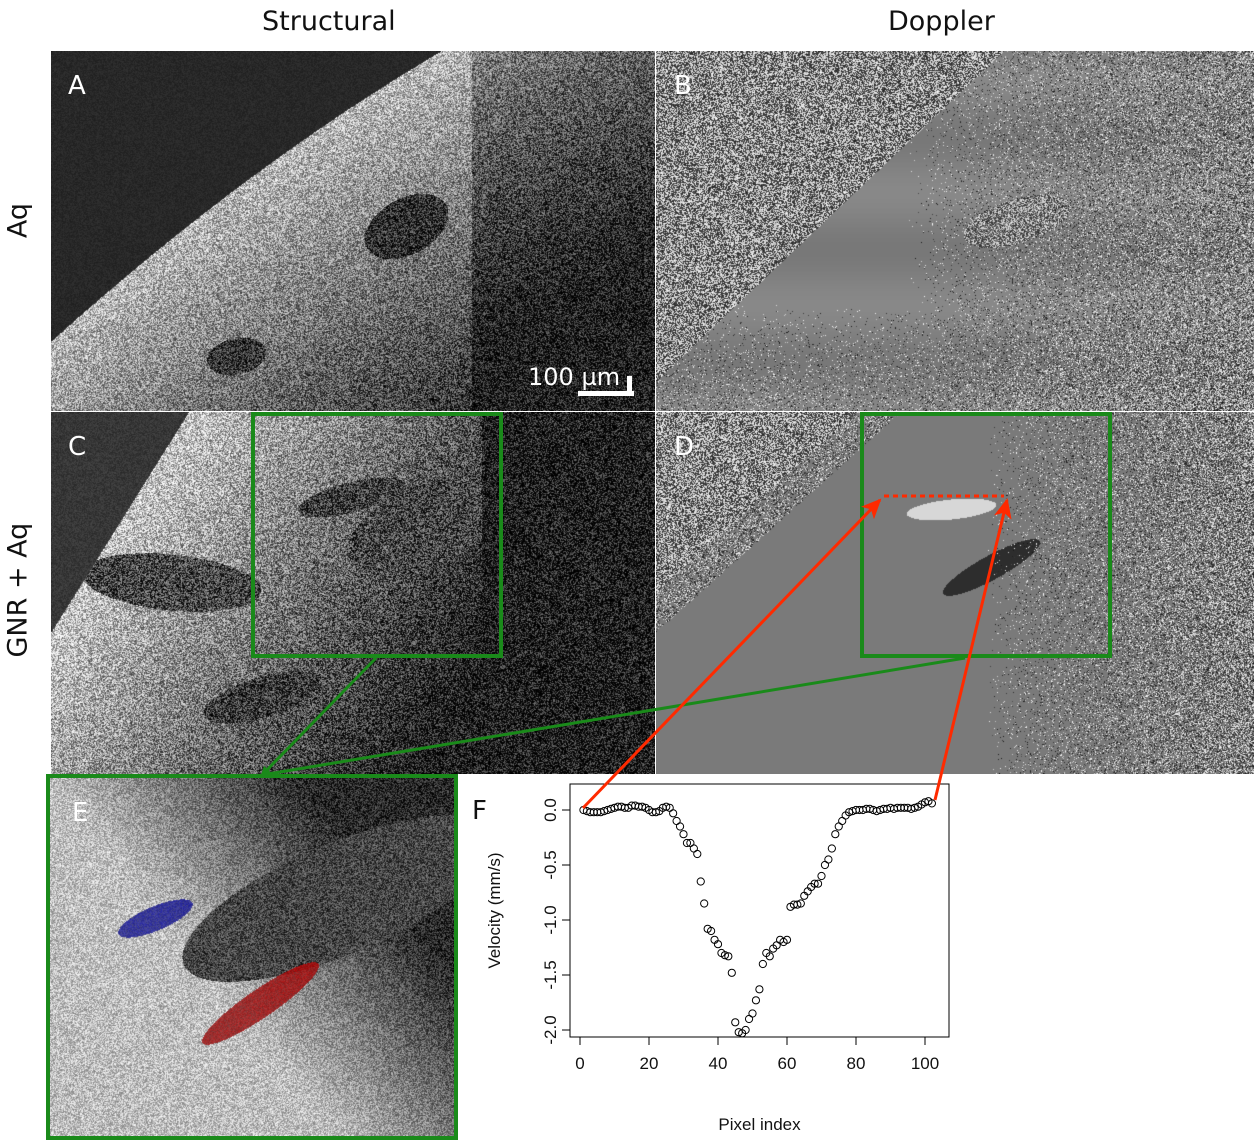  What do you see at coordinates (77, 447) in the screenshot?
I see `panel-c-label: C` at bounding box center [77, 447].